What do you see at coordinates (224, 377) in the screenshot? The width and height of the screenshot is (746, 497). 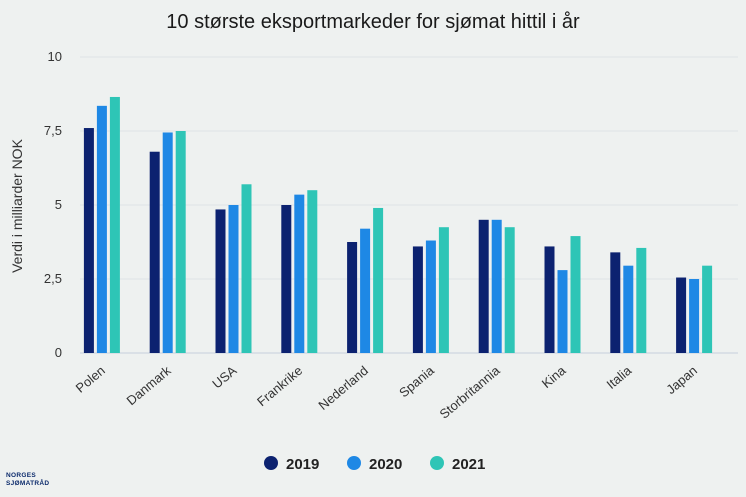 I see `x-tick-label: USA` at bounding box center [224, 377].